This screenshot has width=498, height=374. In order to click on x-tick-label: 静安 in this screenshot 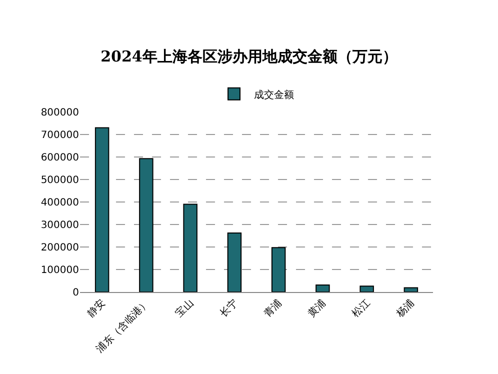, I will do `click(96, 308)`.